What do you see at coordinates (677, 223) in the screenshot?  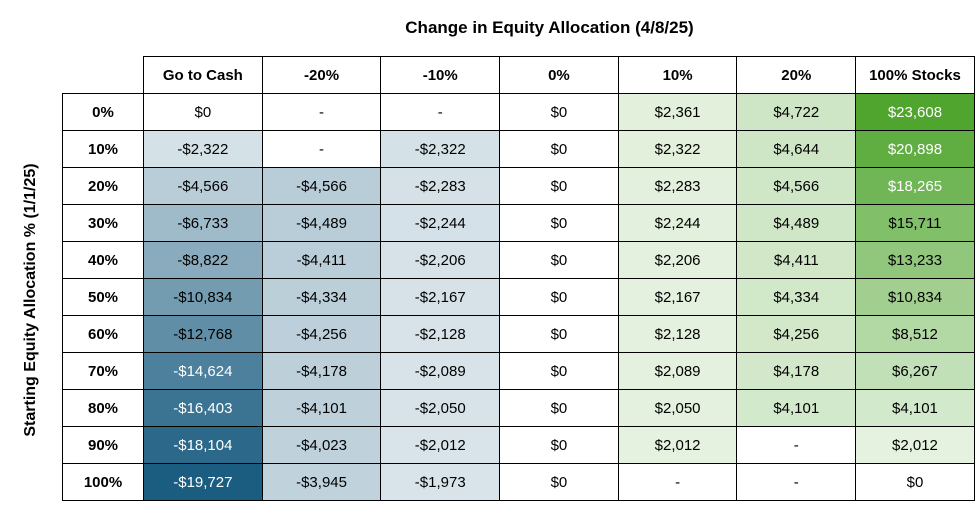 I see `heatmap-cell: $2,244` at bounding box center [677, 223].